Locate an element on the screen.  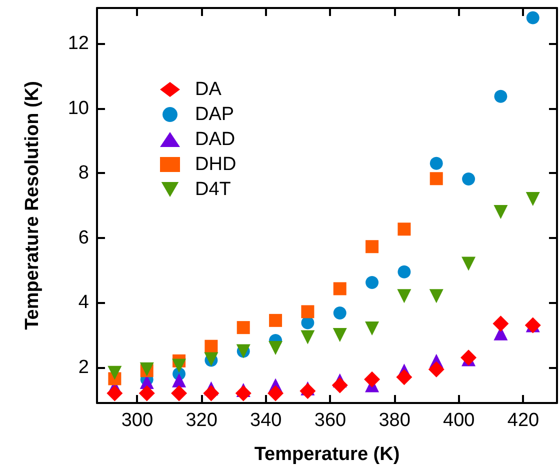
x-tick-label: 300 is located at coordinates (137, 420).